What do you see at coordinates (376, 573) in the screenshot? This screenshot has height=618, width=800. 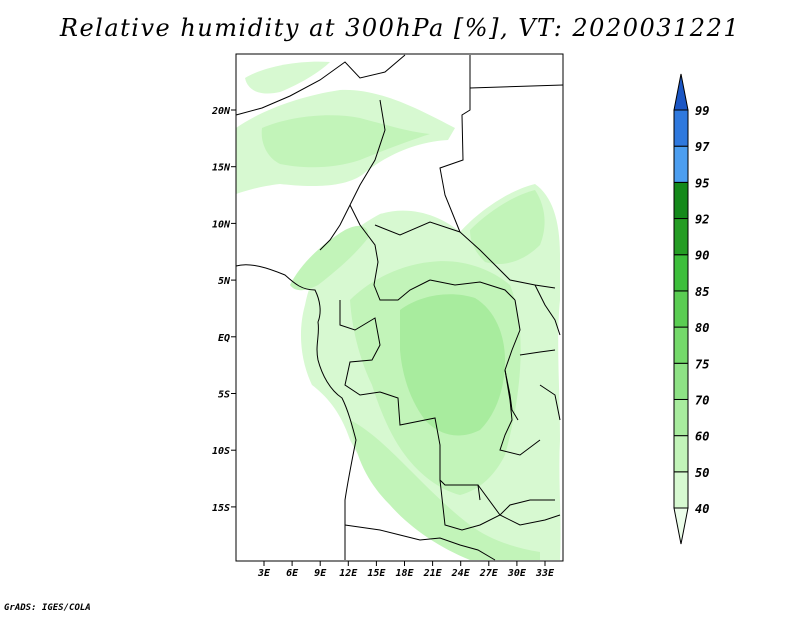 I see `lon-label: 15E` at bounding box center [376, 573].